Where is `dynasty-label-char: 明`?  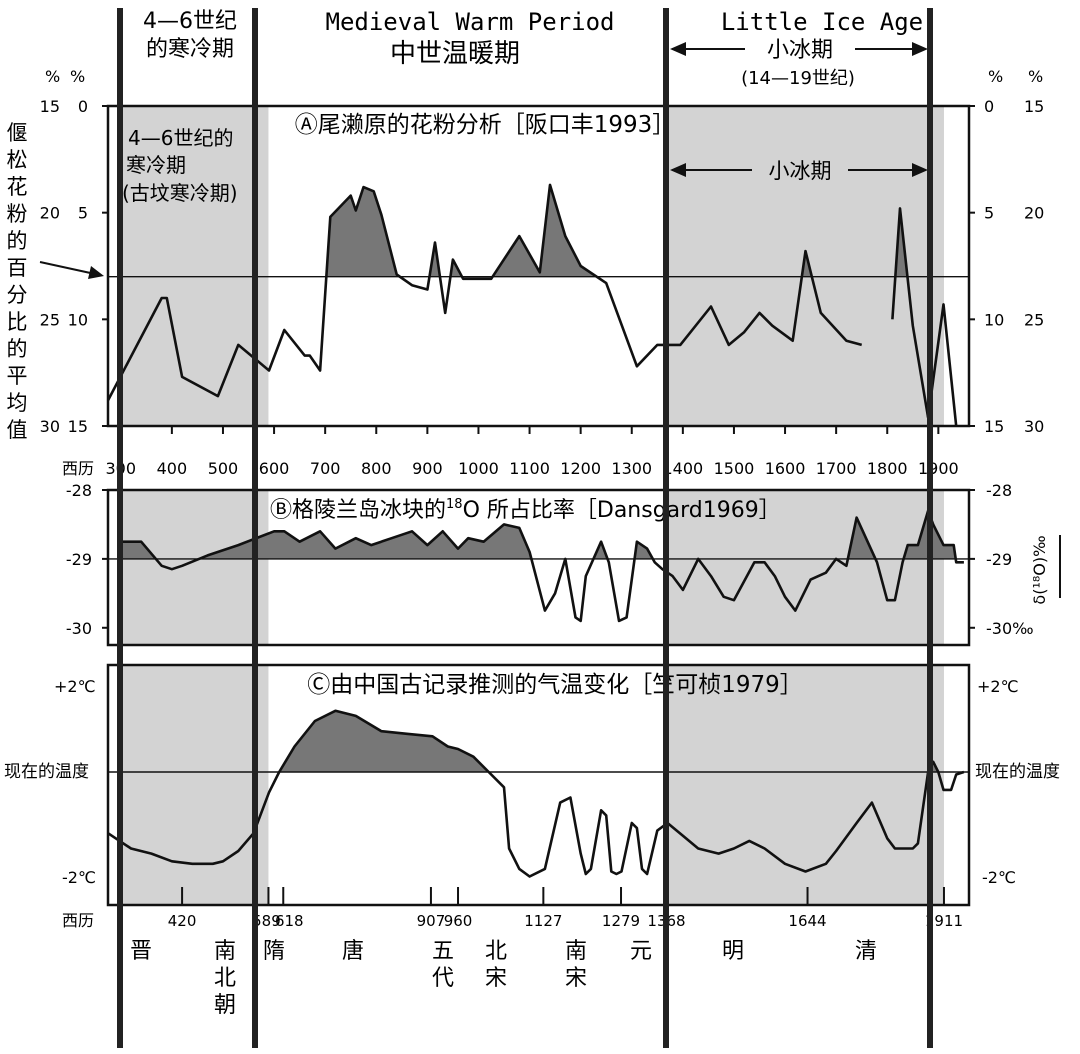 dynasty-label-char: 明 is located at coordinates (733, 951).